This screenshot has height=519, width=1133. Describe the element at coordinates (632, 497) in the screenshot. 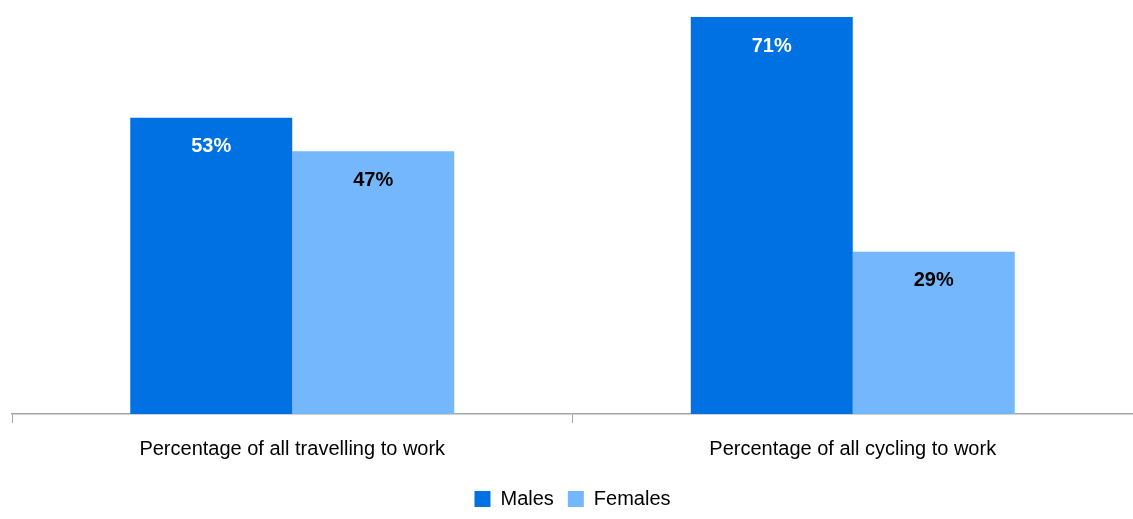

I see `legend-label: Females` at that location.